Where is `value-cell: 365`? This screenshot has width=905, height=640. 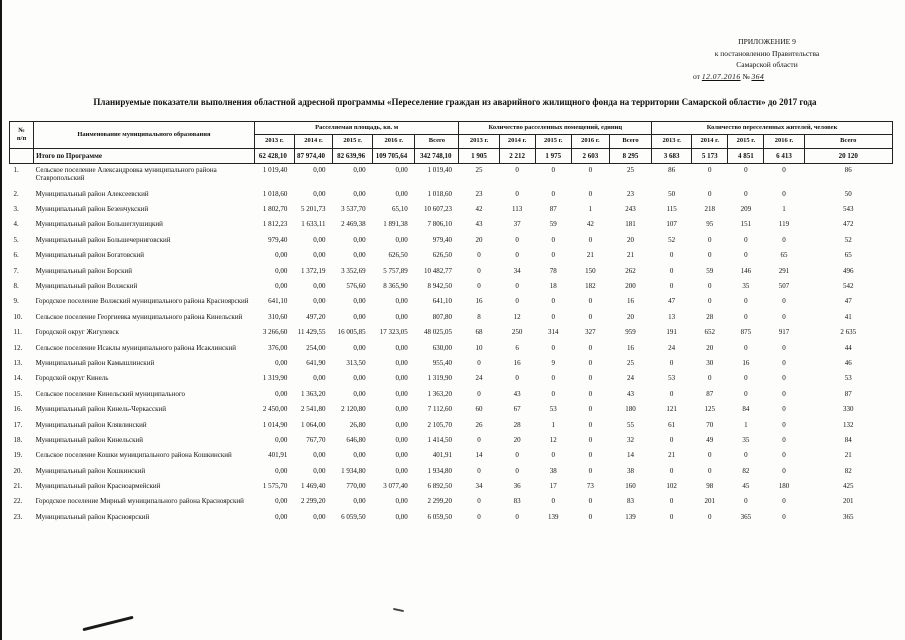
value-cell: 365 is located at coordinates (746, 516).